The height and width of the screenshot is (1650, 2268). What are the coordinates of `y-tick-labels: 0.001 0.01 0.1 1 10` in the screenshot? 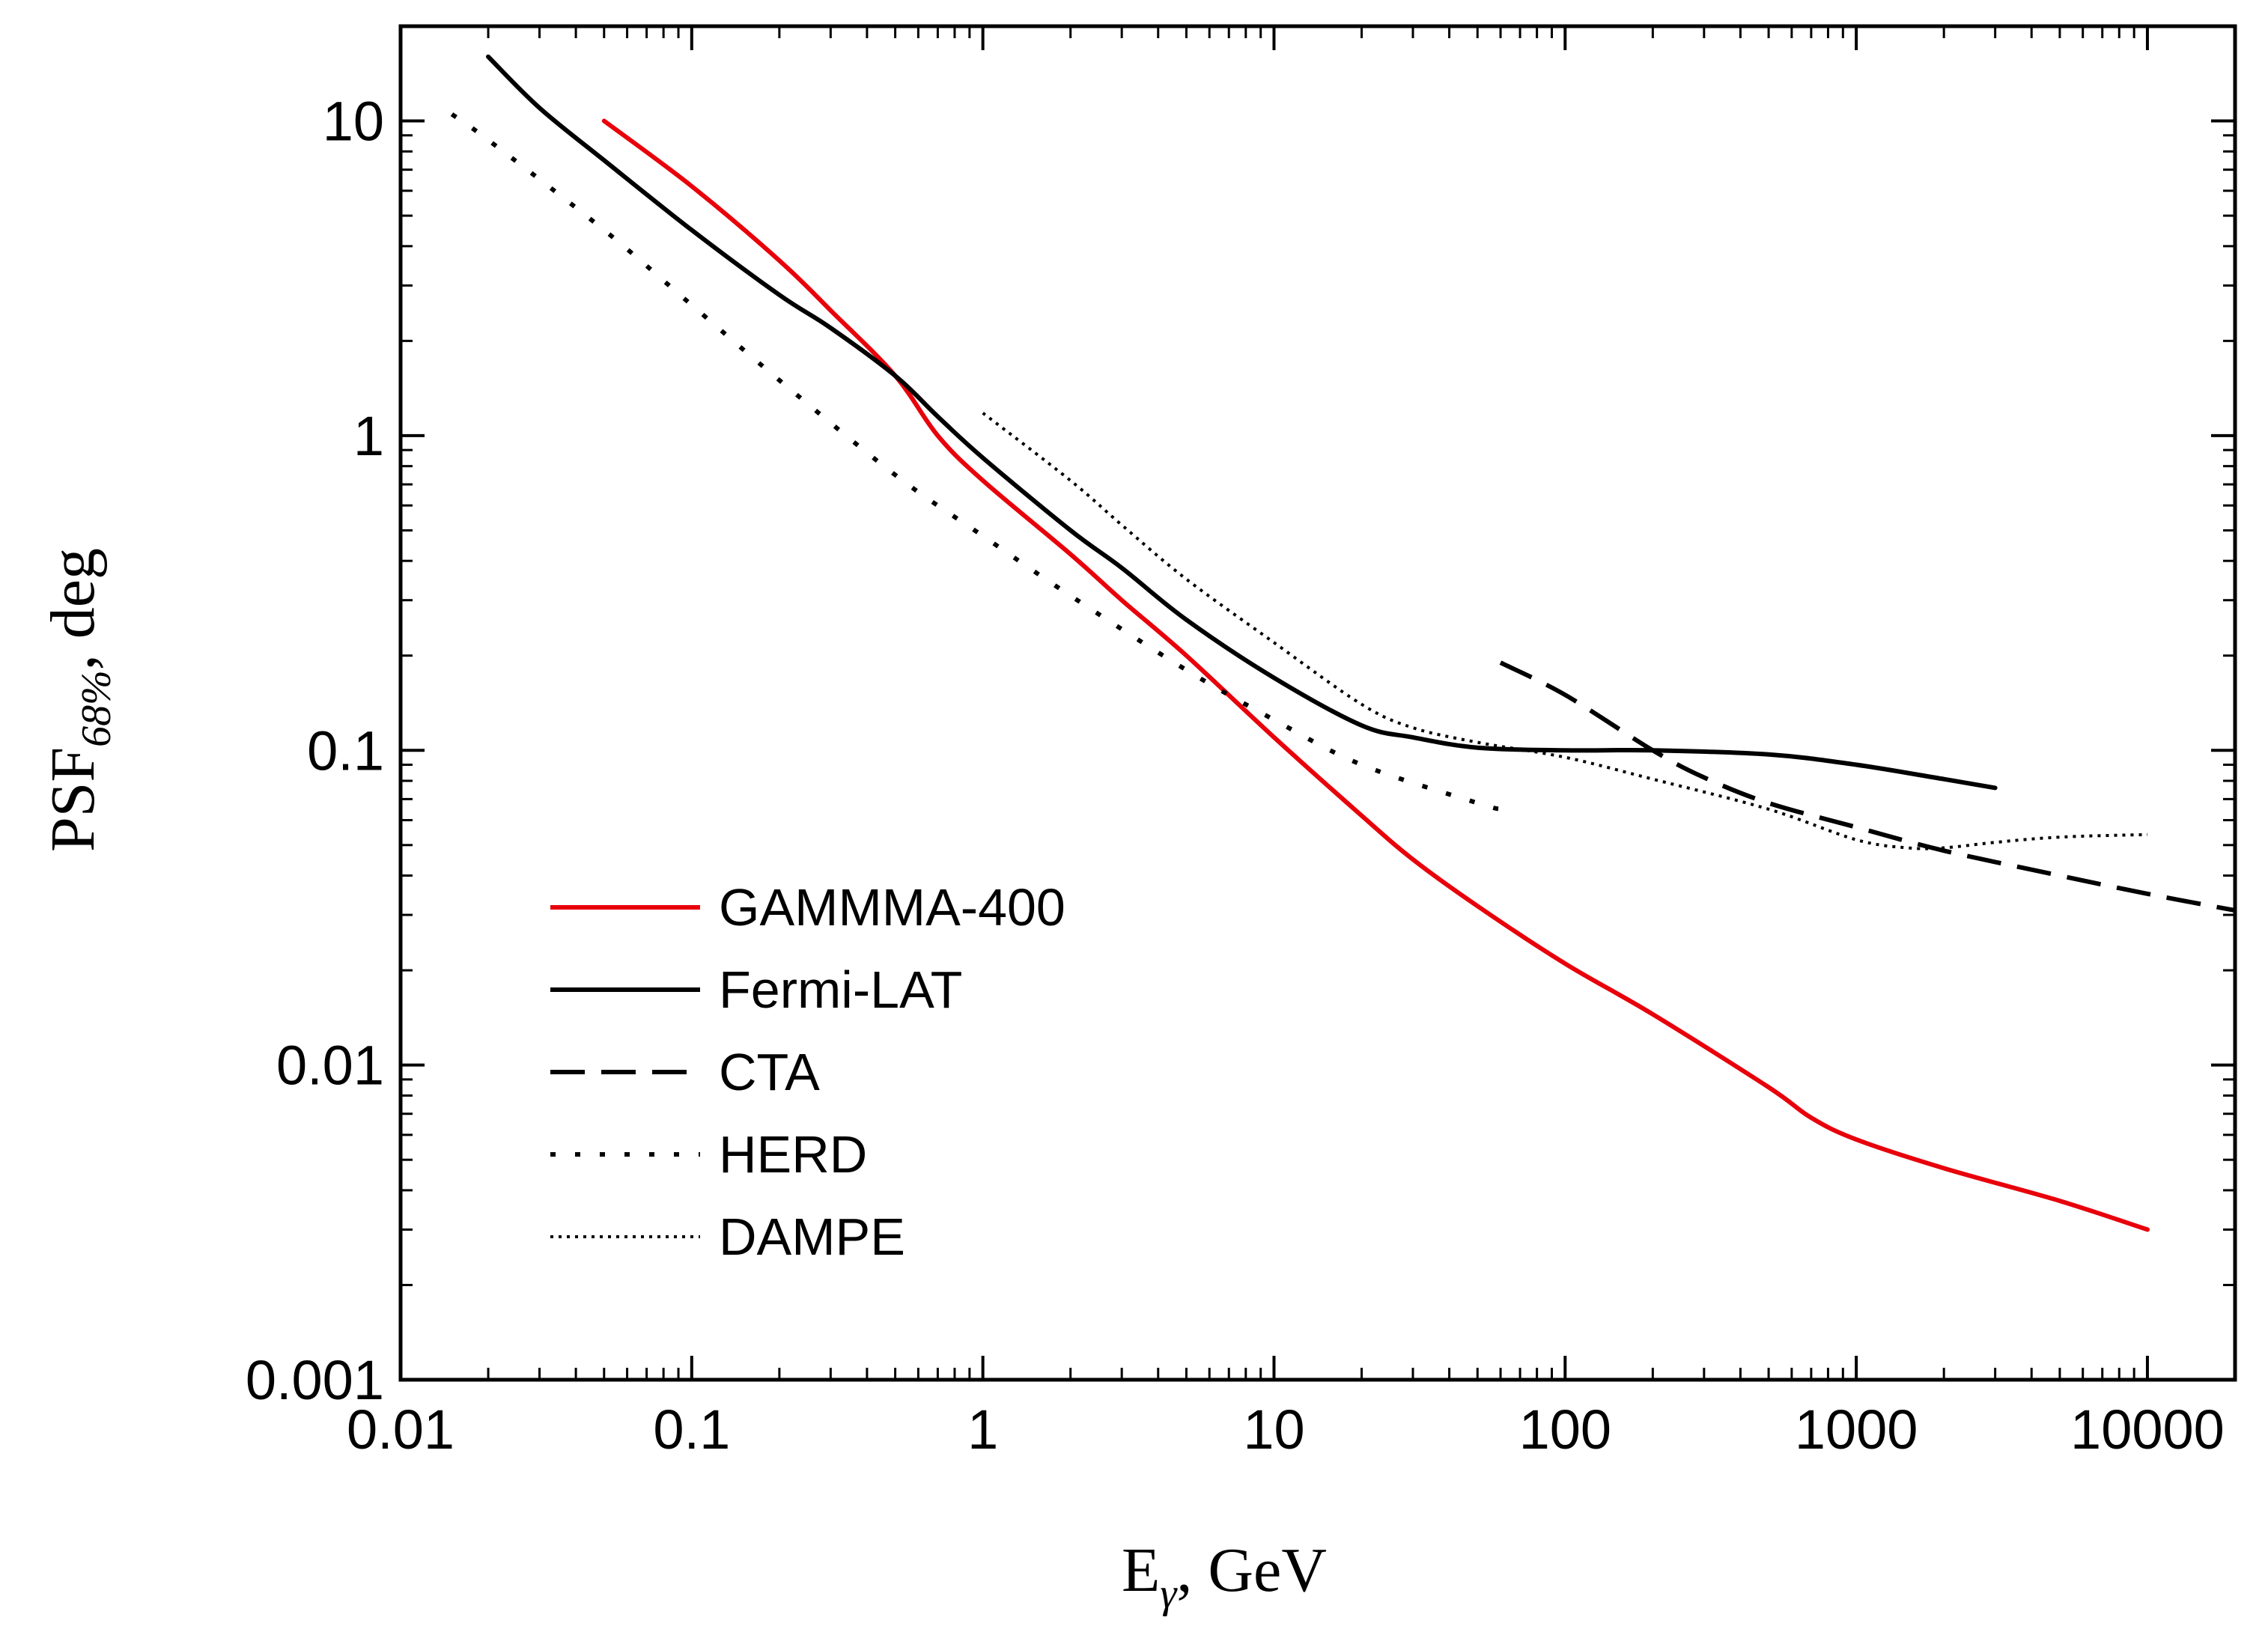 It's located at (315, 751).